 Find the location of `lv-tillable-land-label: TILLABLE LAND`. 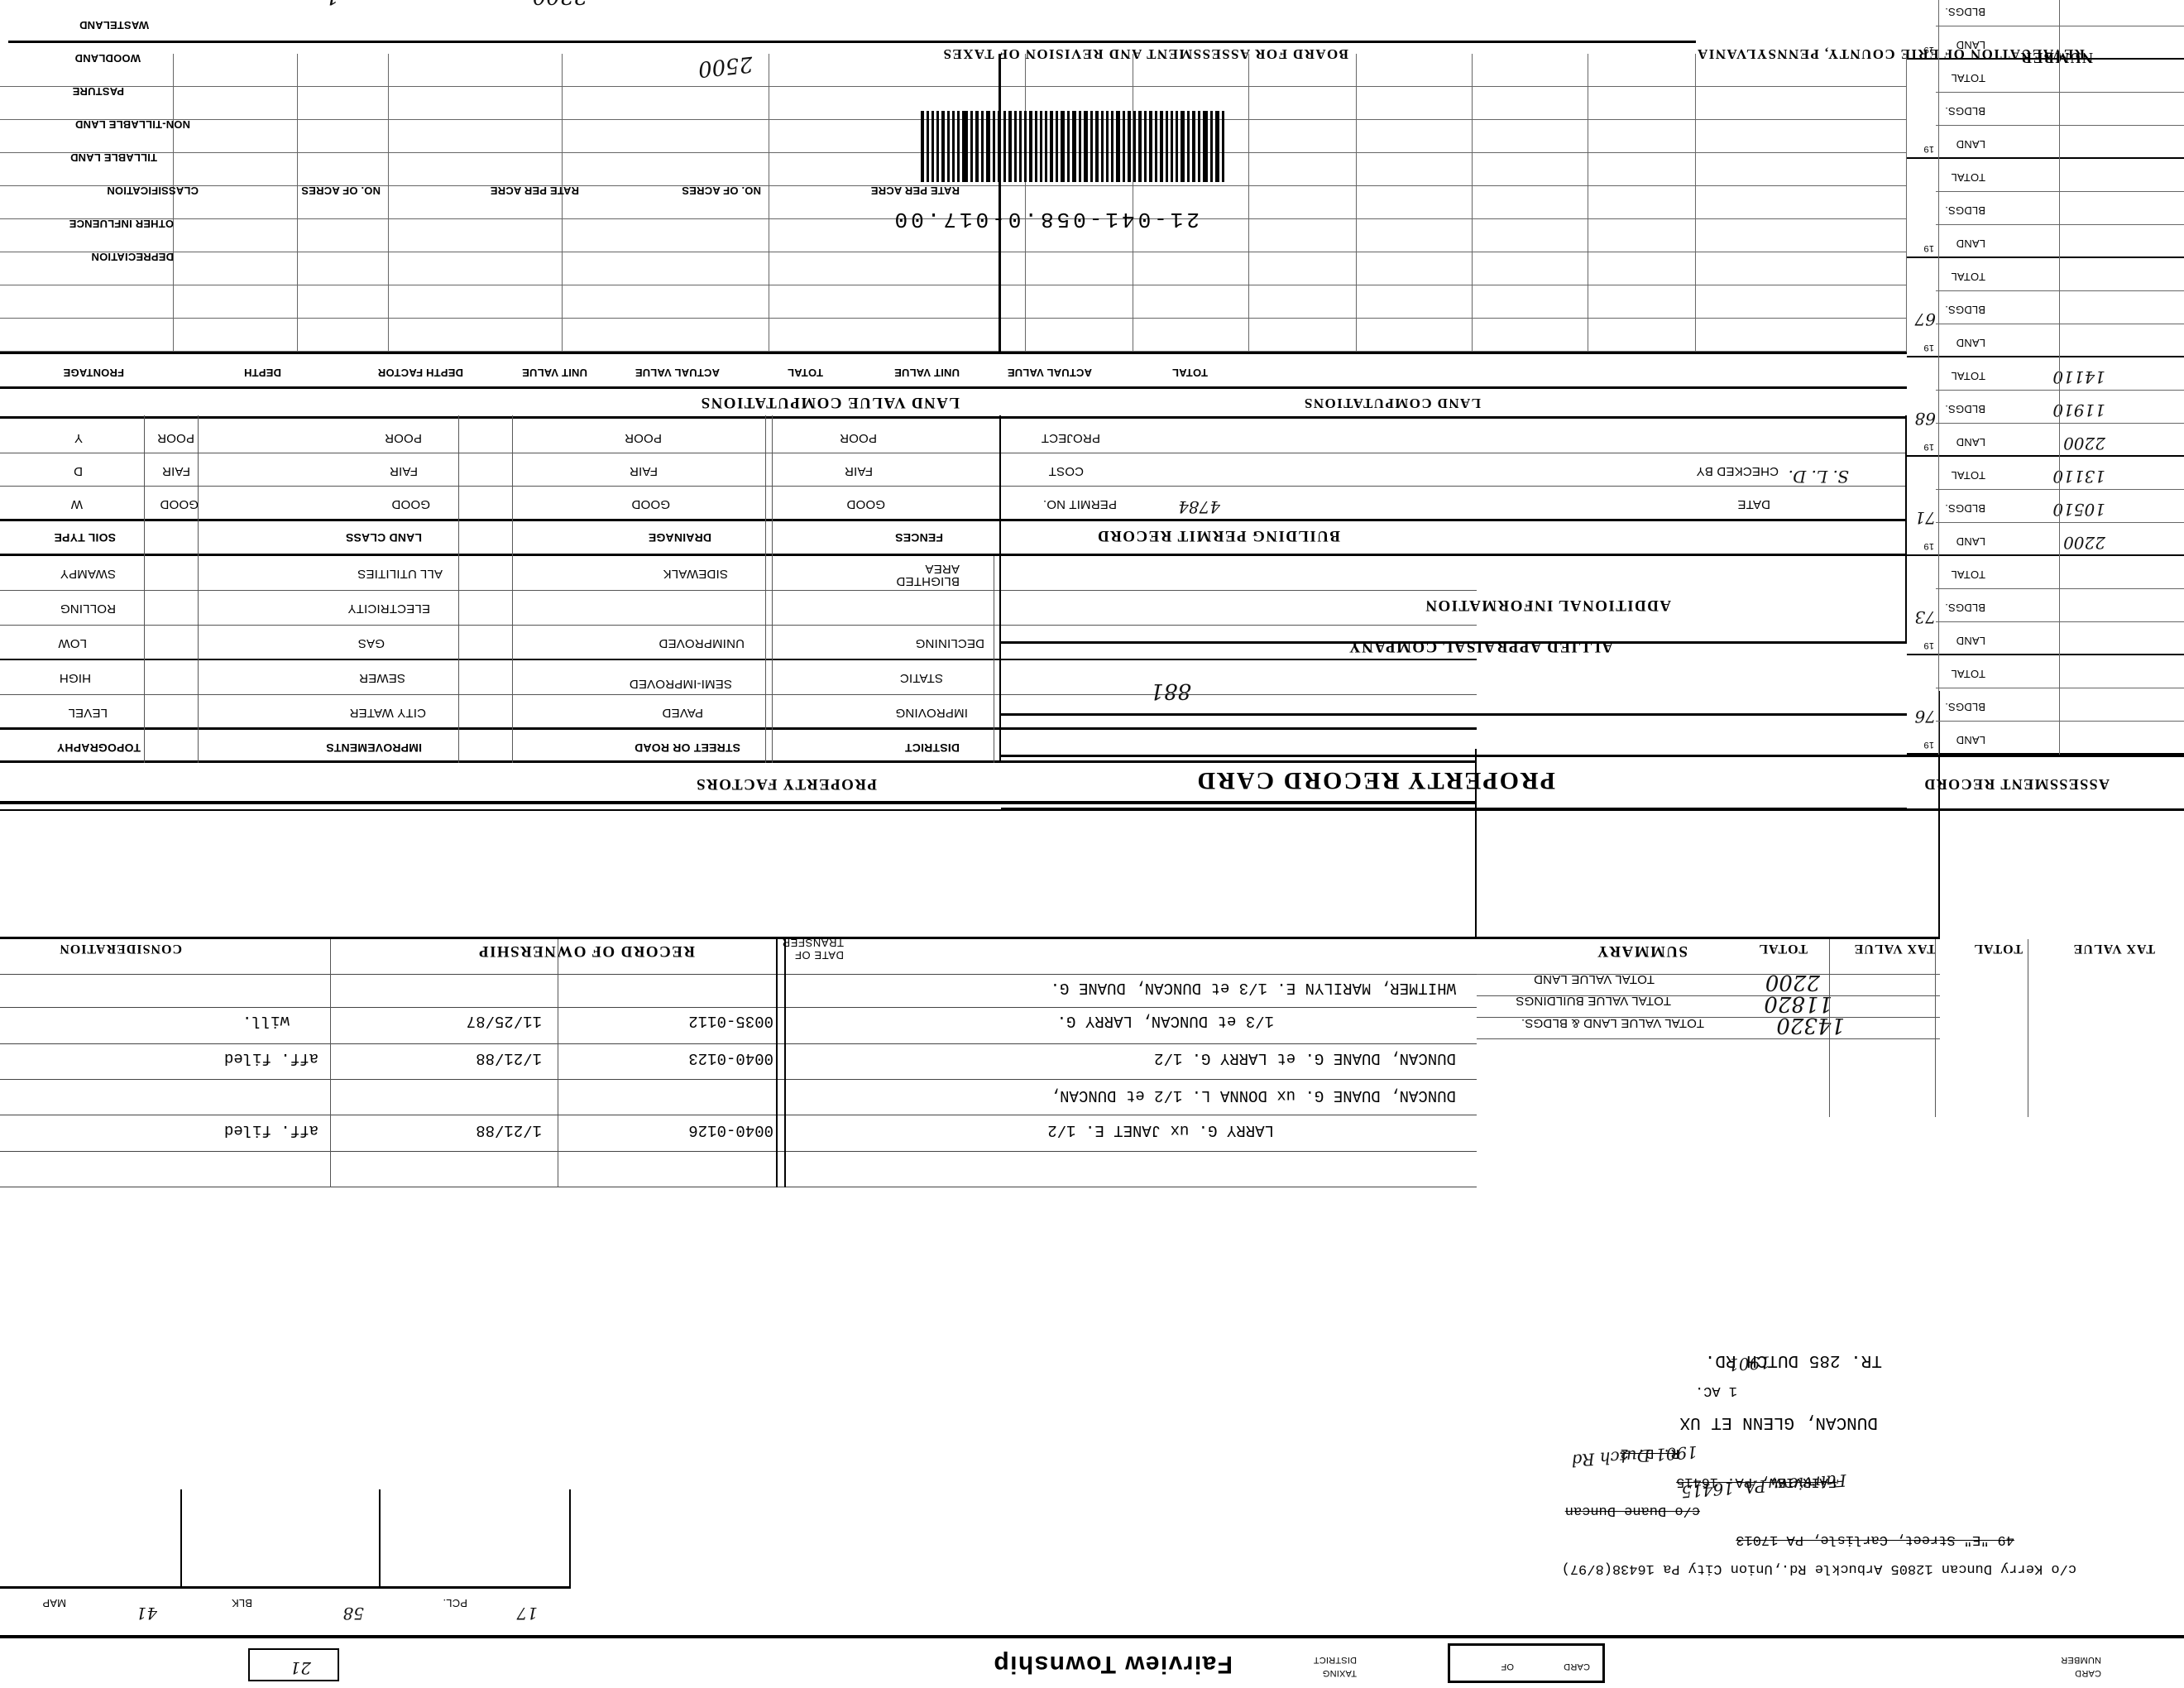

lv-tillable-land-label: TILLABLE LAND is located at coordinates (113, 157).